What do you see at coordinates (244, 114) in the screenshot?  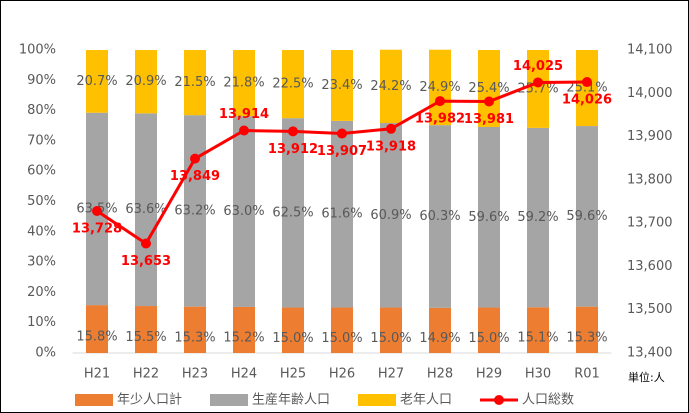 I see `line-label: 13,914` at bounding box center [244, 114].